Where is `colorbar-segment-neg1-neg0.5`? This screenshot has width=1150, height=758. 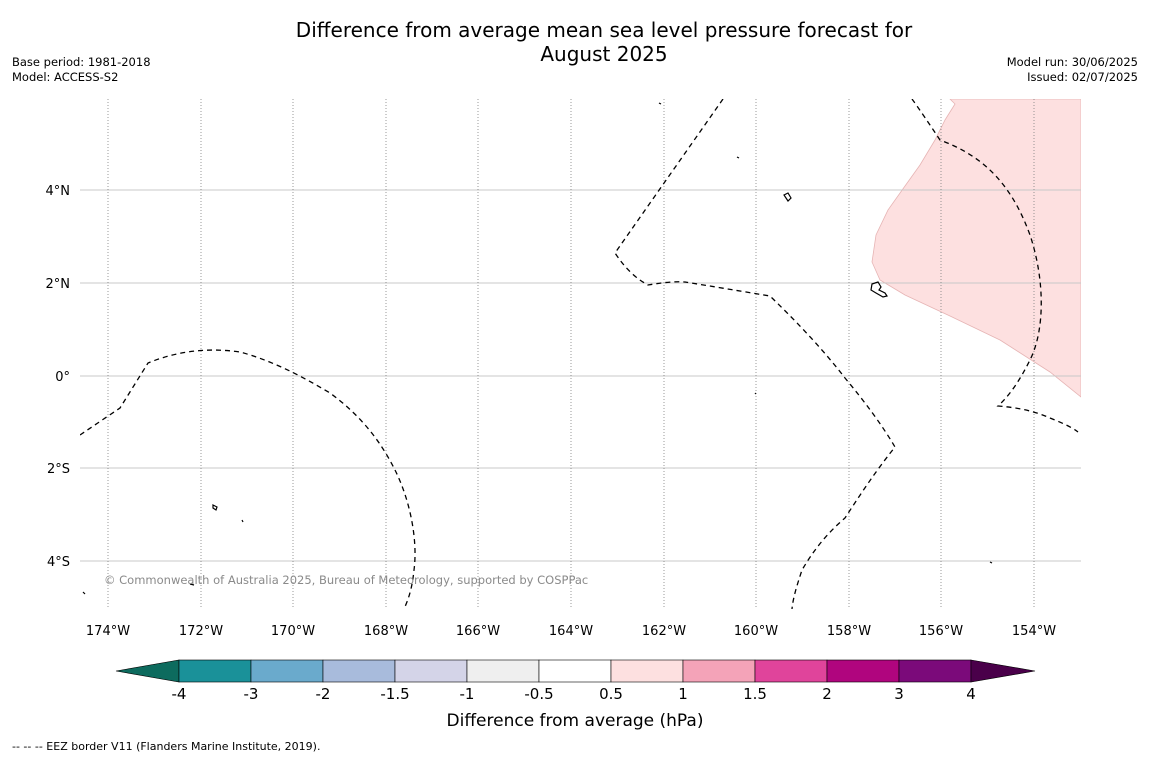 colorbar-segment-neg1-neg0.5 is located at coordinates (503, 671).